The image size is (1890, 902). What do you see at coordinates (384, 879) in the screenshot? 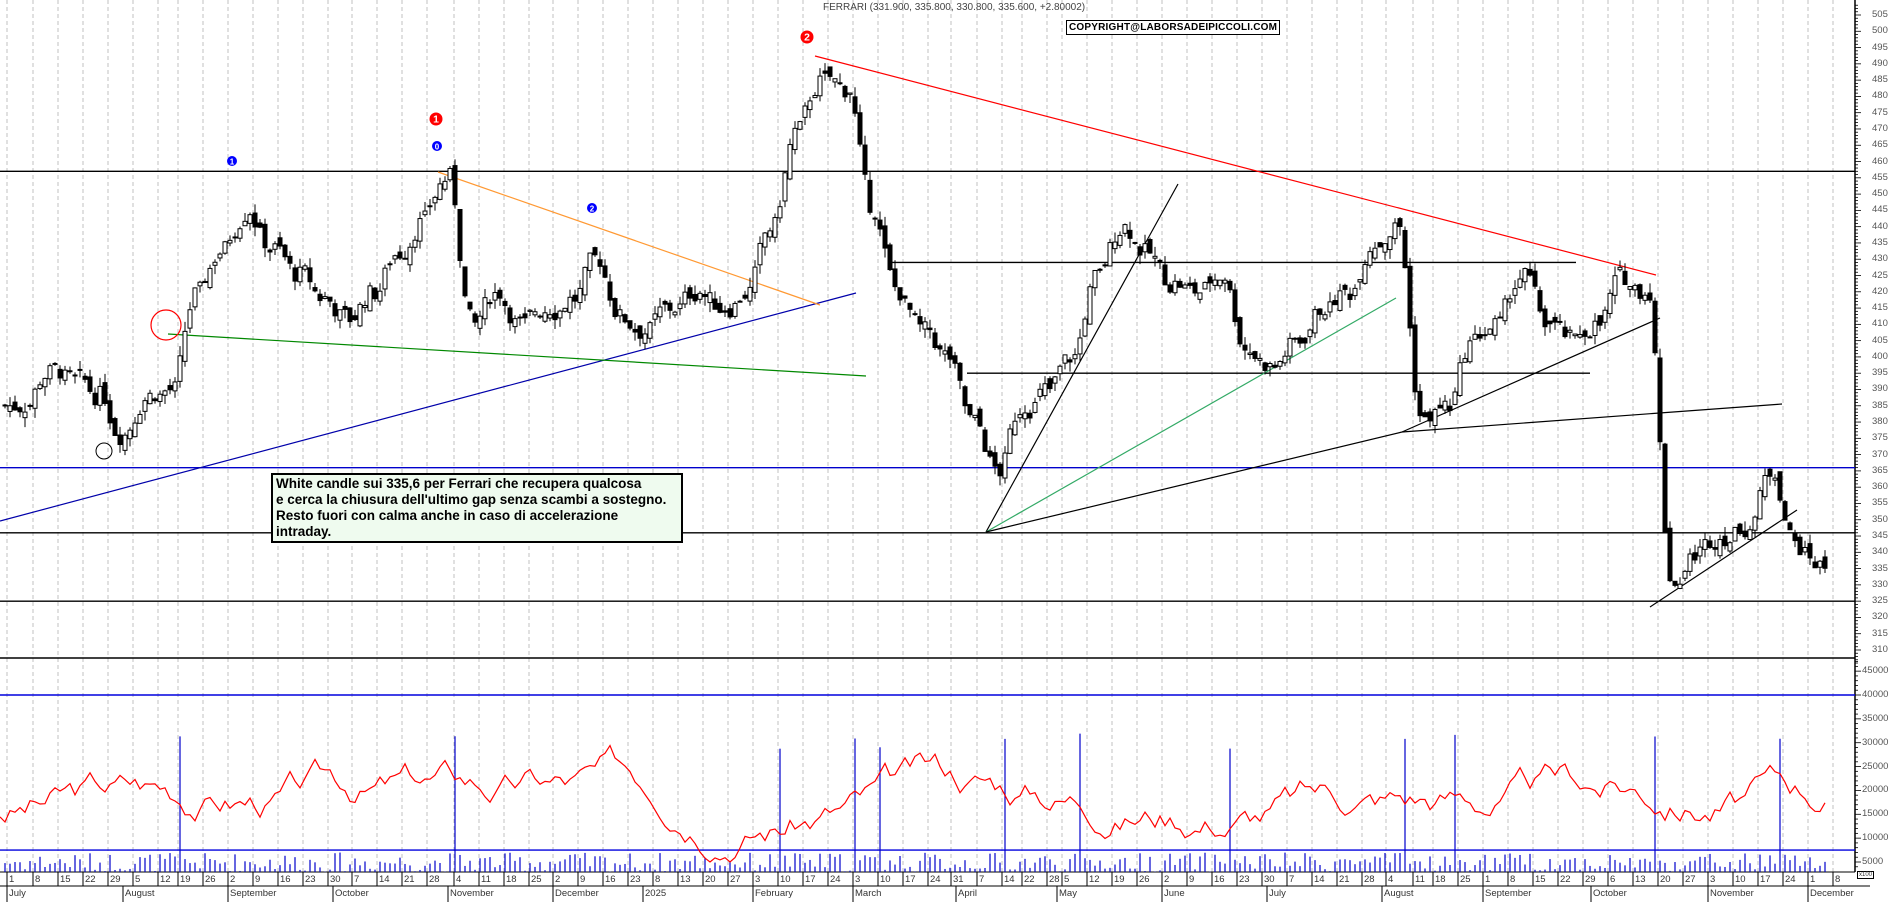
I see `day-tick-label: 14` at bounding box center [384, 879].